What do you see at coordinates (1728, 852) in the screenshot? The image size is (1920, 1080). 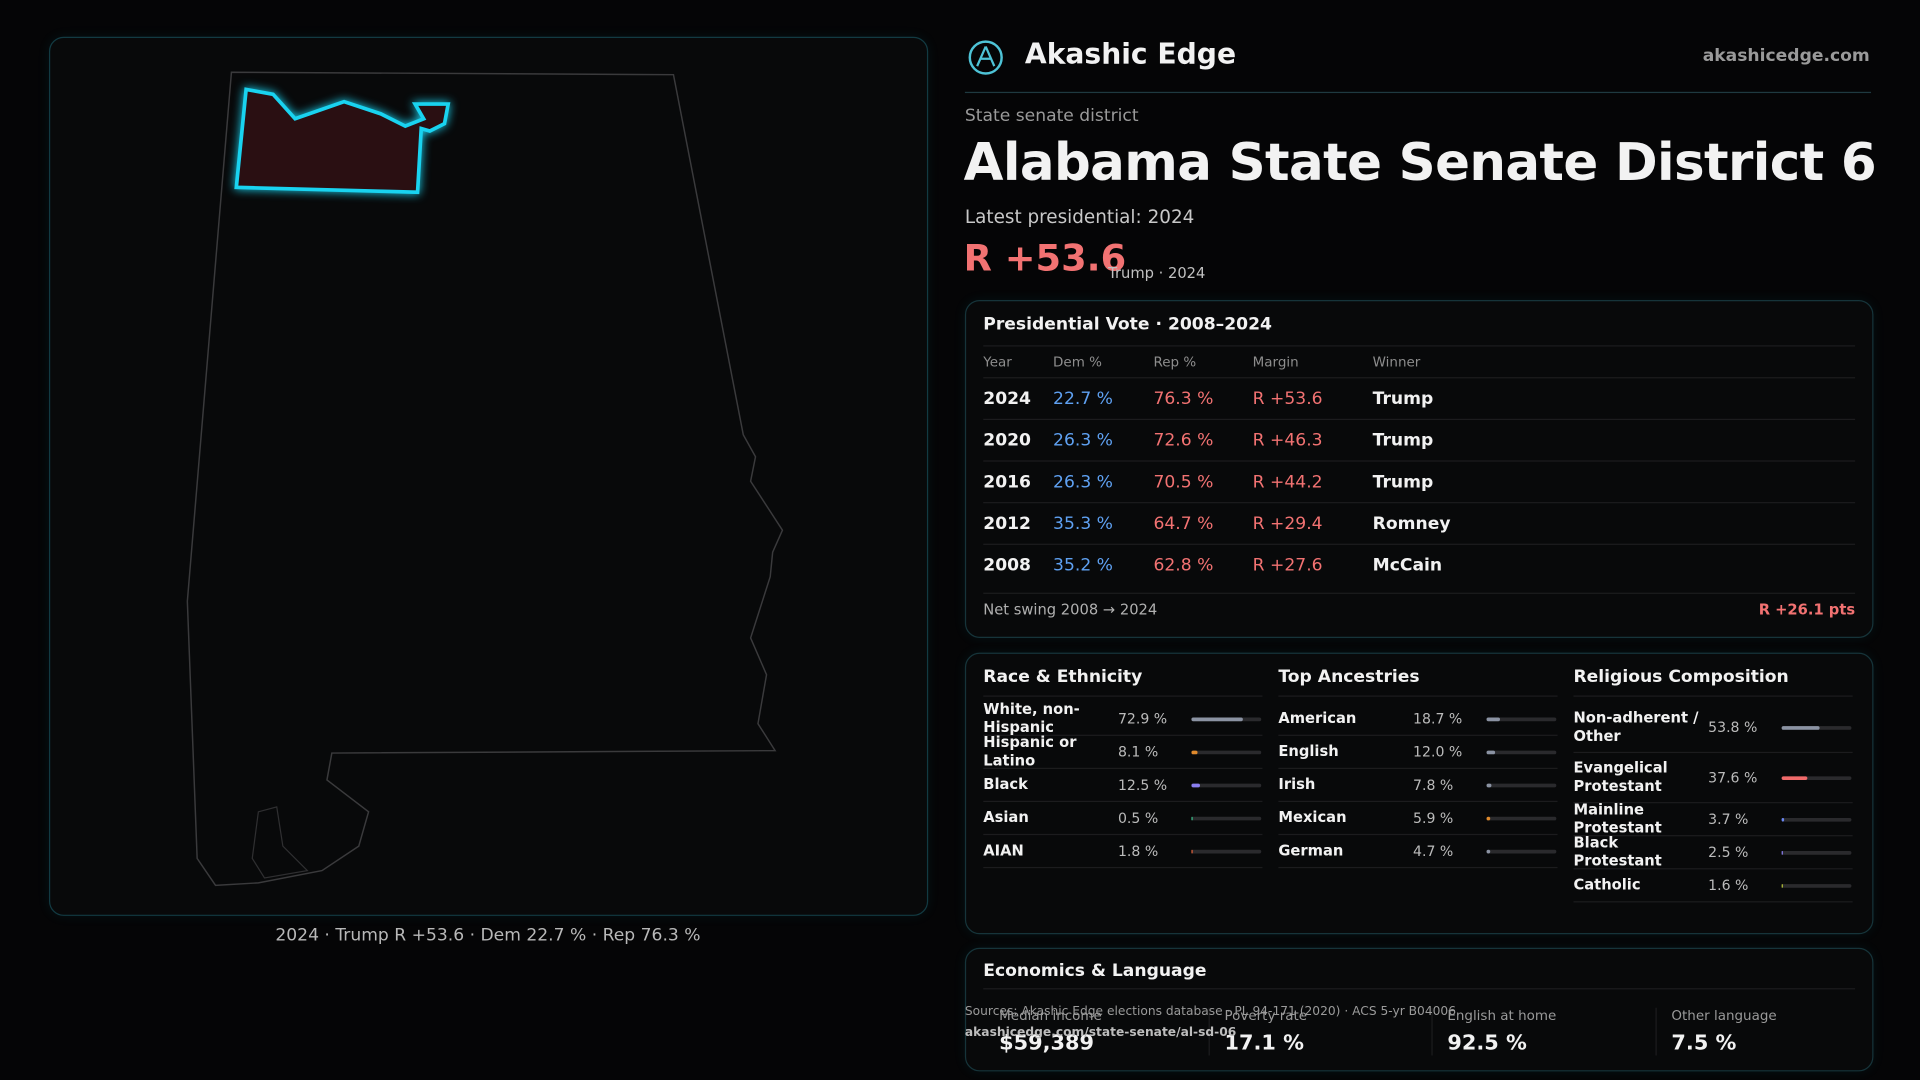 I see `row-value: 2.5 %` at bounding box center [1728, 852].